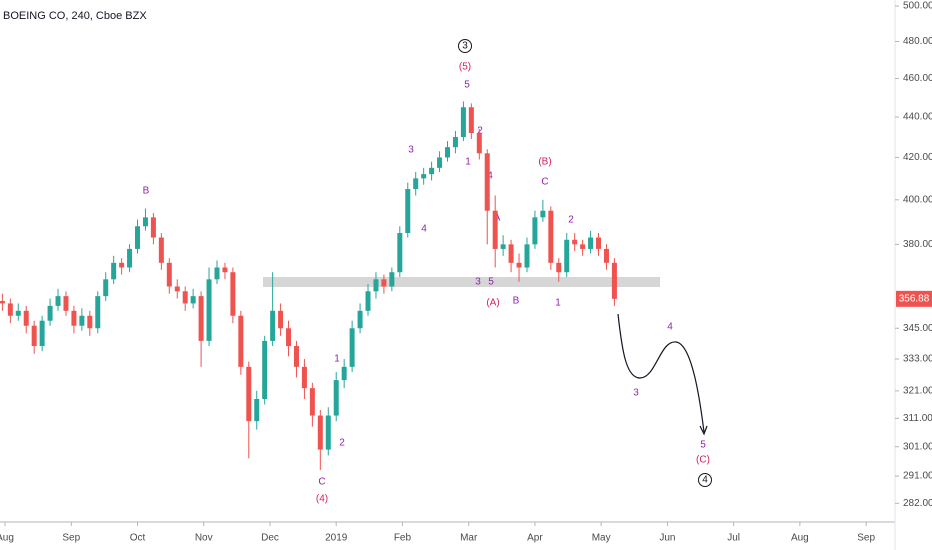 The height and width of the screenshot is (550, 932). Describe the element at coordinates (917, 117) in the screenshot. I see `y-tick-label: 440.00` at that location.